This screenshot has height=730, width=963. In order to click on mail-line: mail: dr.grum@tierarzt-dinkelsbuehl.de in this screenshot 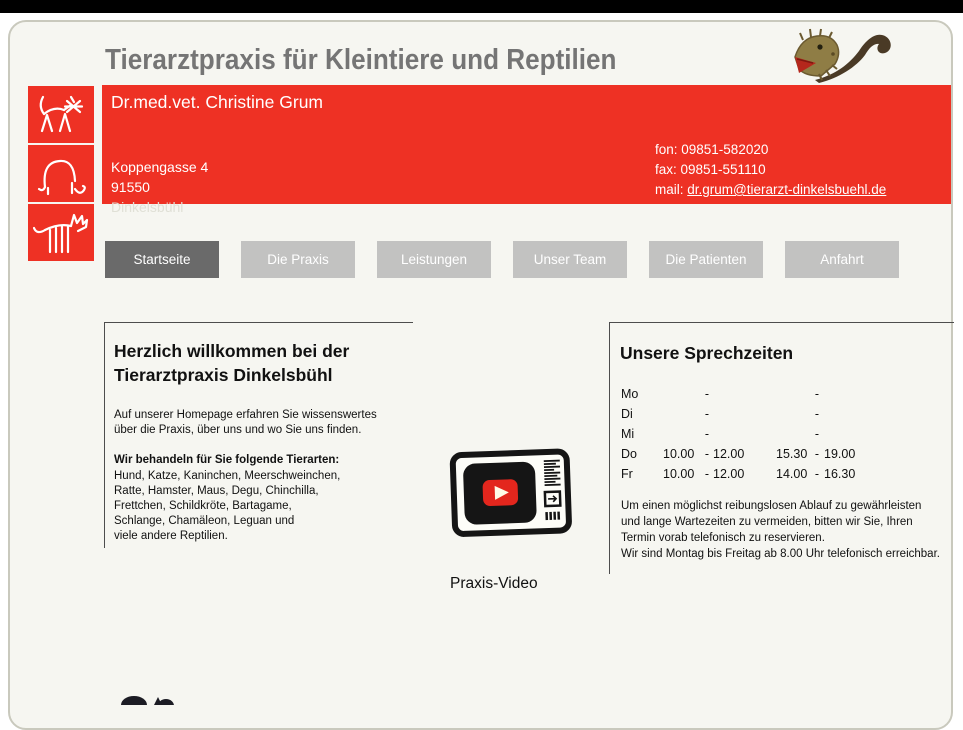, I will do `click(770, 190)`.